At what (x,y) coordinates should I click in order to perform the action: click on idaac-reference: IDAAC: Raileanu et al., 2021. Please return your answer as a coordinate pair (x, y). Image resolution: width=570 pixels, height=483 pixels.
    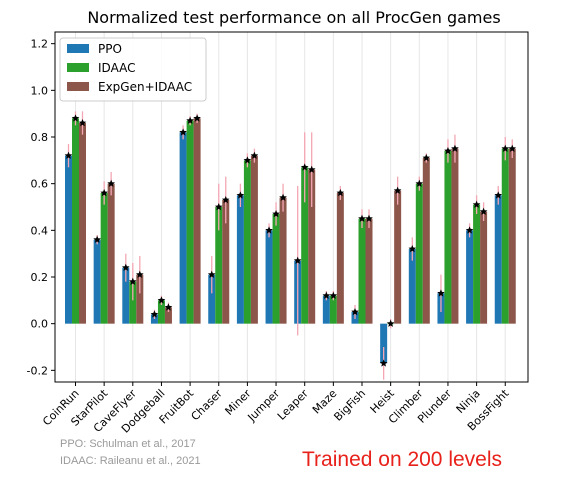
    Looking at the image, I should click on (130, 461).